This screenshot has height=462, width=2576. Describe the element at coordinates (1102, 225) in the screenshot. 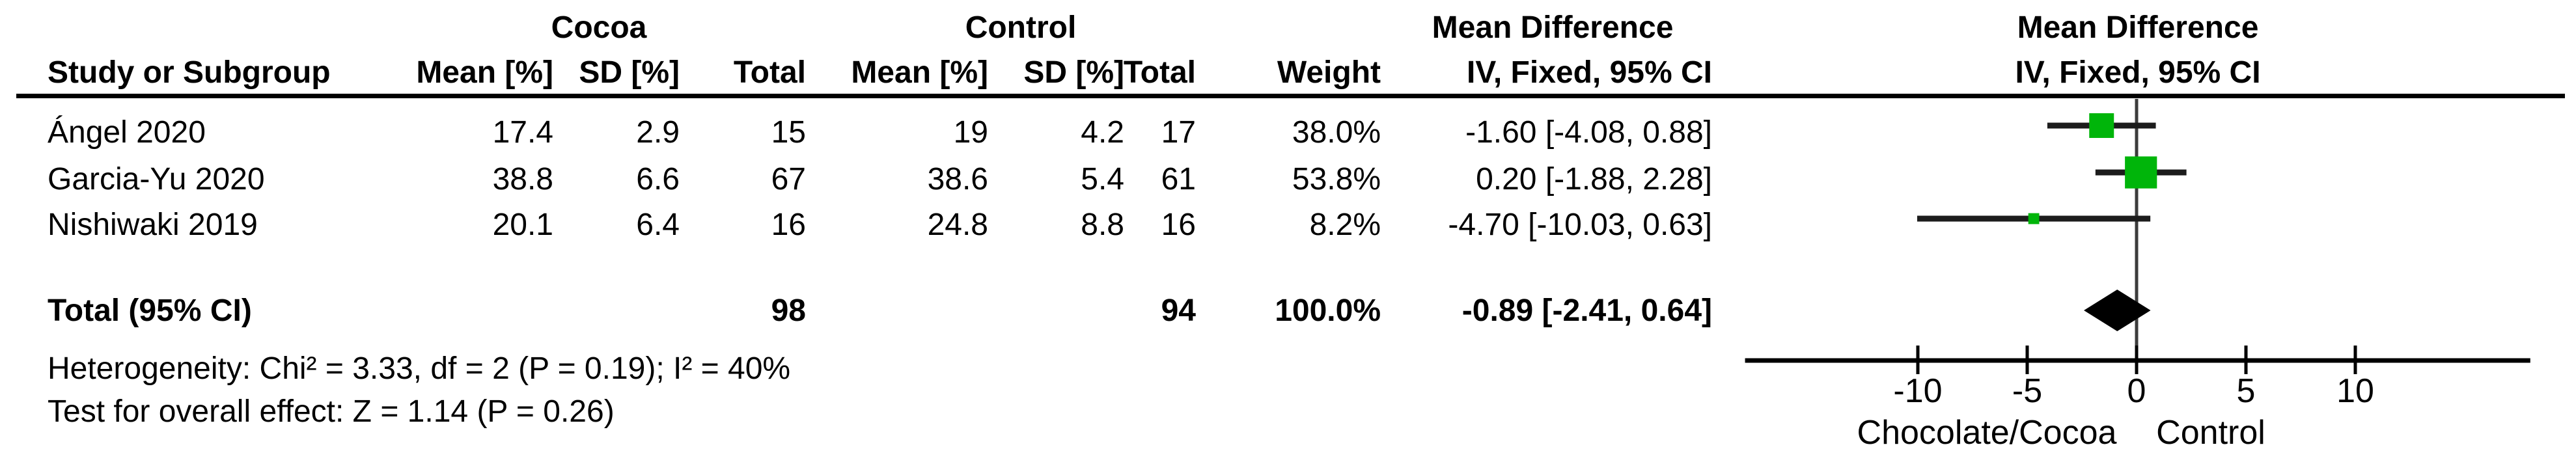

I see `row-control-sd: 8.8` at that location.